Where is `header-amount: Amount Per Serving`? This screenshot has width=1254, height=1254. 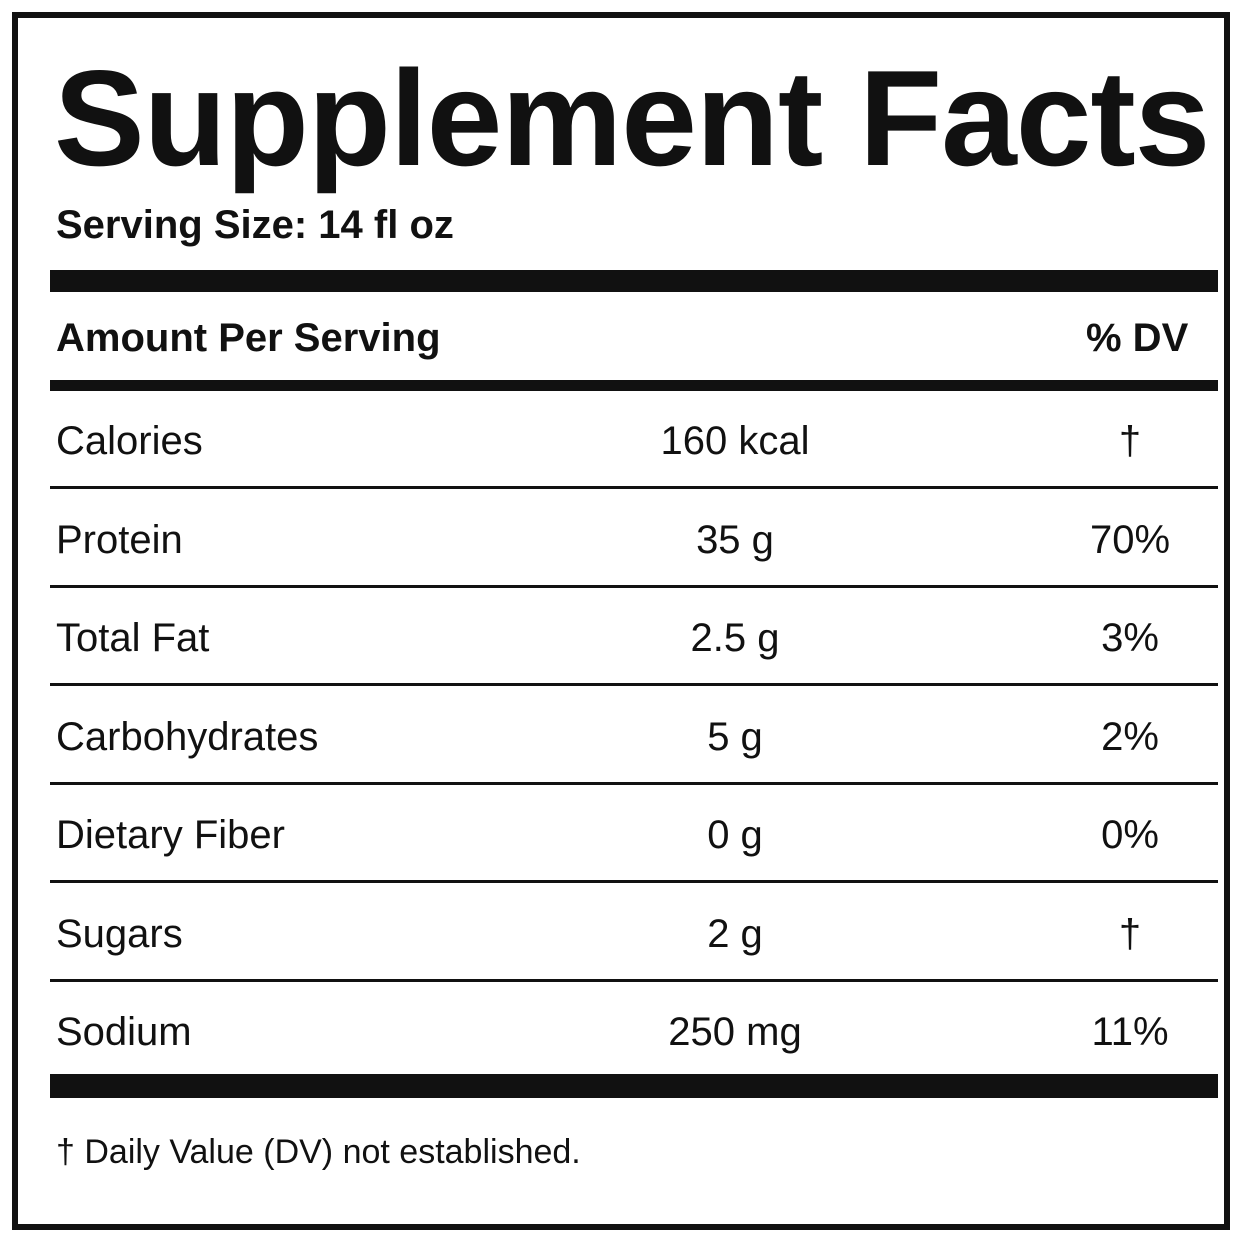 header-amount: Amount Per Serving is located at coordinates (248, 338).